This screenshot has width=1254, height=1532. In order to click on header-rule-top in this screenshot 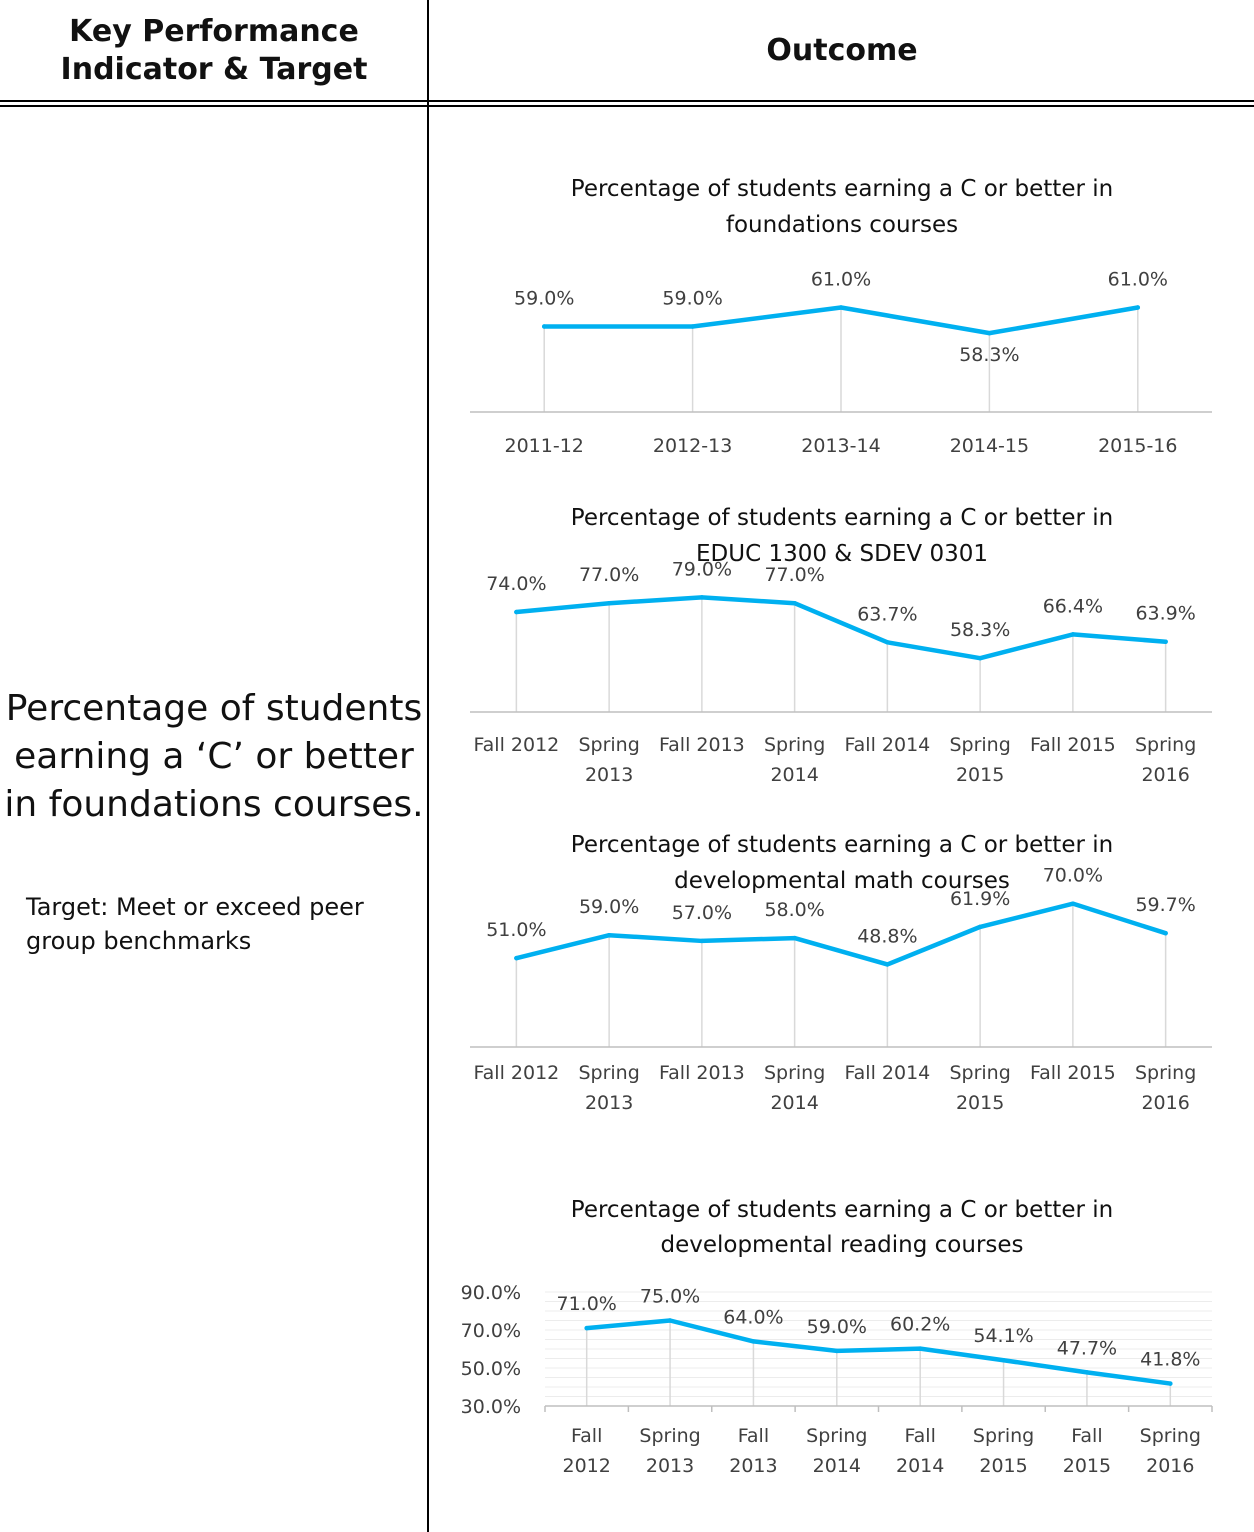, I will do `click(627, 101)`.